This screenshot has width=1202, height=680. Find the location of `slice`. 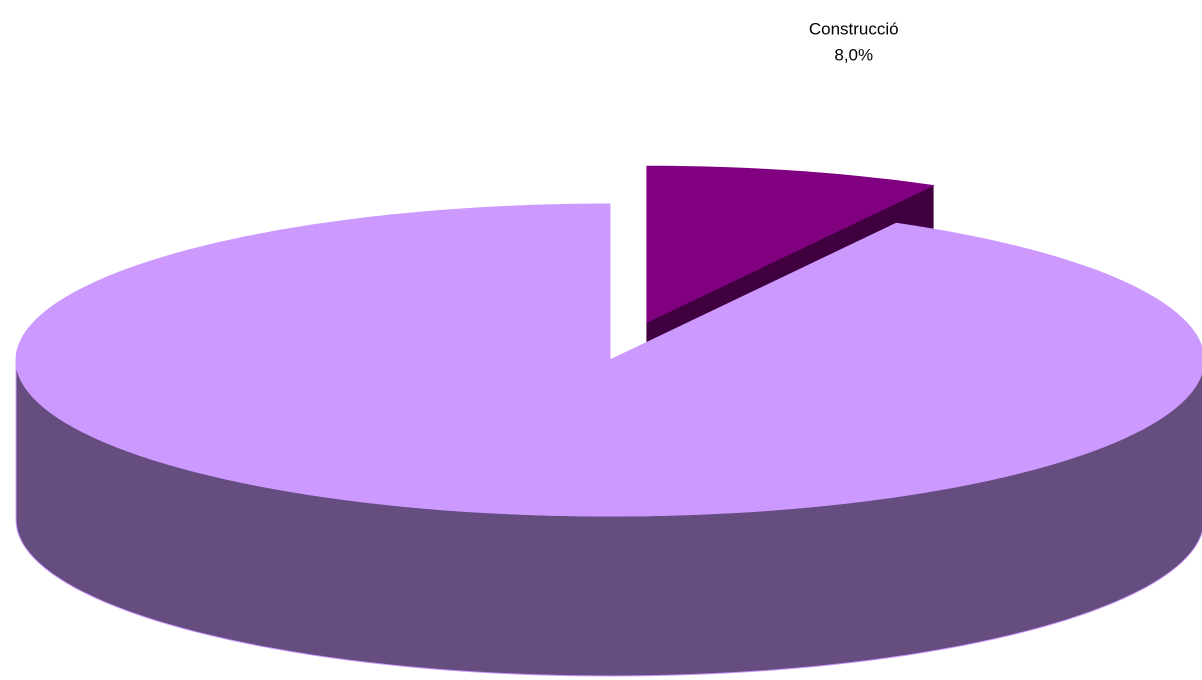

slice is located at coordinates (790, 244).